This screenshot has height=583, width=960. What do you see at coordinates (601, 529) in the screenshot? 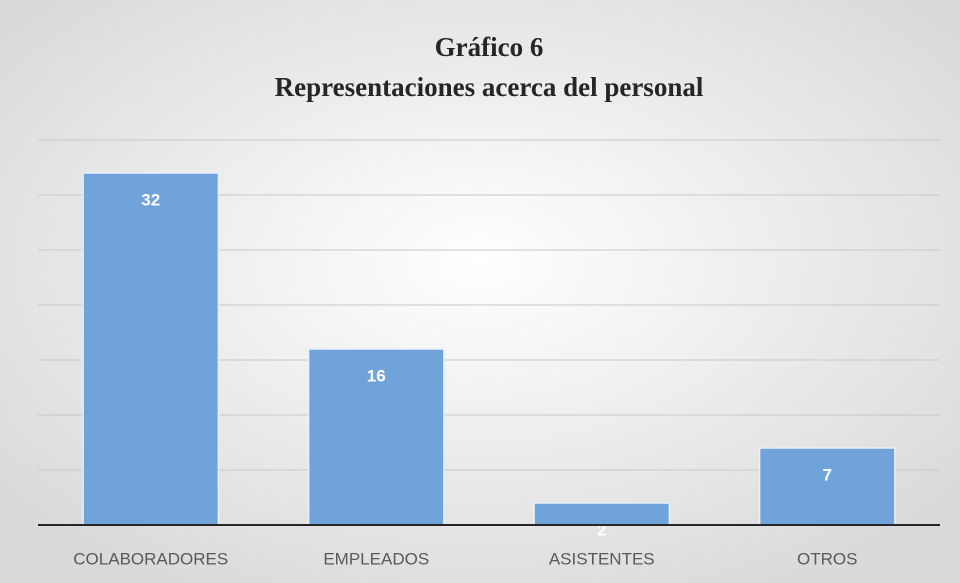
I see `value-label: 2` at bounding box center [601, 529].